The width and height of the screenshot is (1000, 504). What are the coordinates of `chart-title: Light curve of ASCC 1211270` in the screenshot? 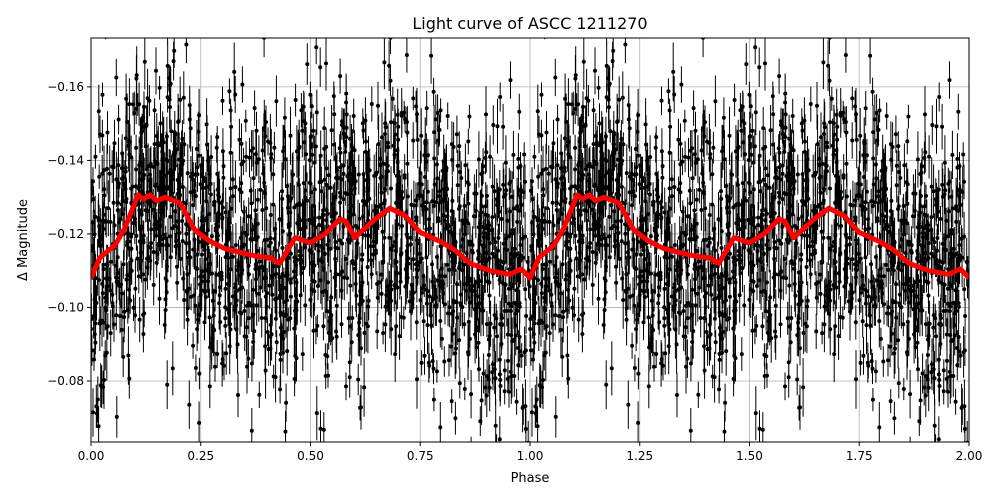 It's located at (529, 23).